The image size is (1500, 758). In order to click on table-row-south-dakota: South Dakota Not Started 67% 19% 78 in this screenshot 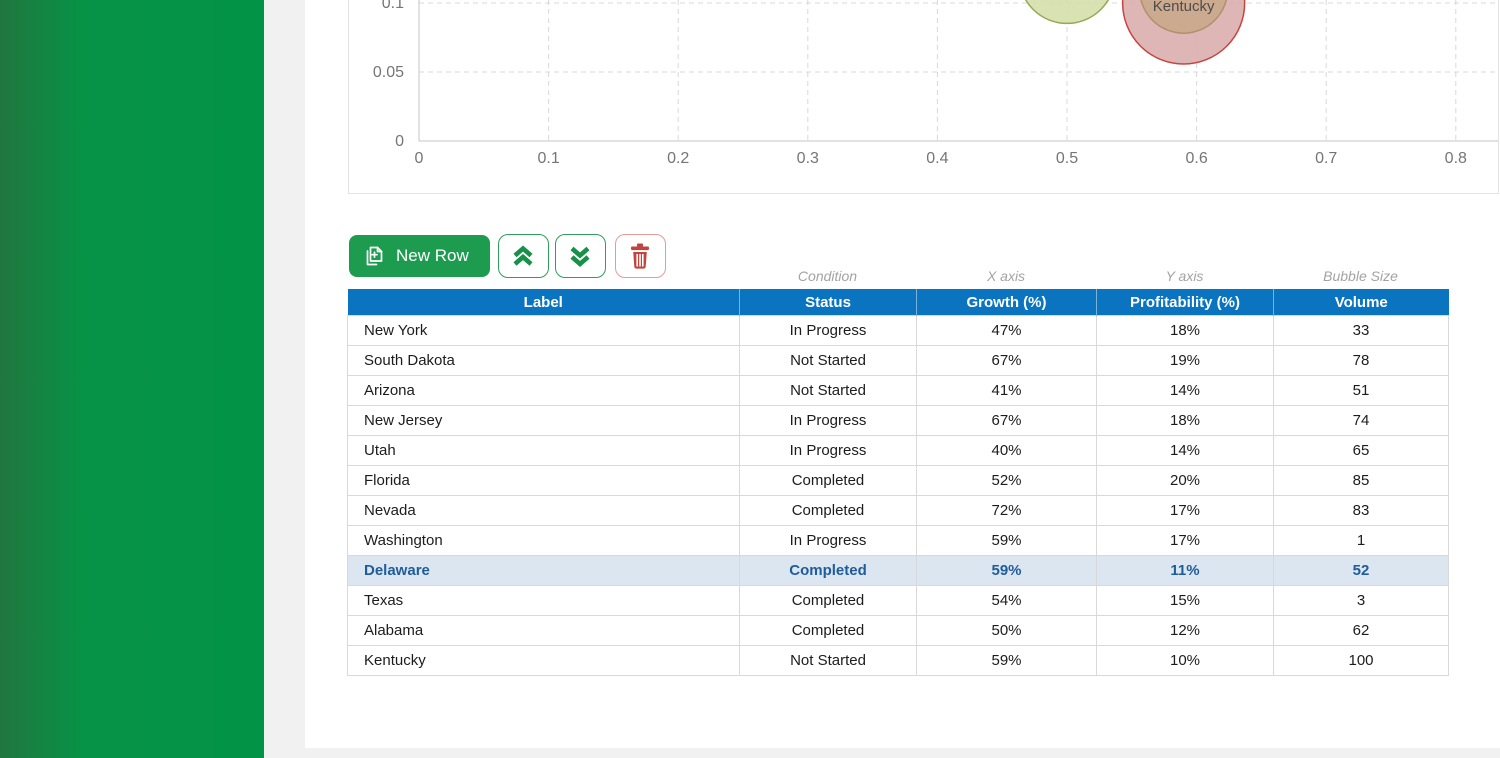, I will do `click(898, 360)`.